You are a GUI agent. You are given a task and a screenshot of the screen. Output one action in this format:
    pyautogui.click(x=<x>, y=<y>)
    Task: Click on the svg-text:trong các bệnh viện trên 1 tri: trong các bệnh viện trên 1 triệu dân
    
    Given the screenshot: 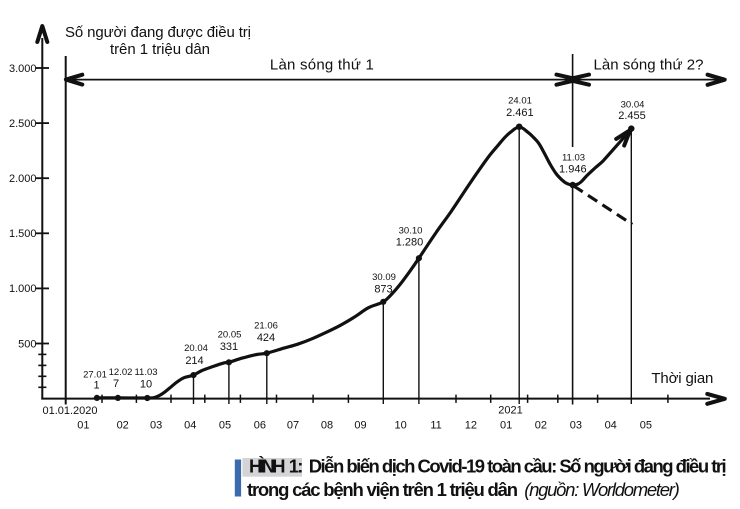 What is the action you would take?
    pyautogui.click(x=382, y=489)
    